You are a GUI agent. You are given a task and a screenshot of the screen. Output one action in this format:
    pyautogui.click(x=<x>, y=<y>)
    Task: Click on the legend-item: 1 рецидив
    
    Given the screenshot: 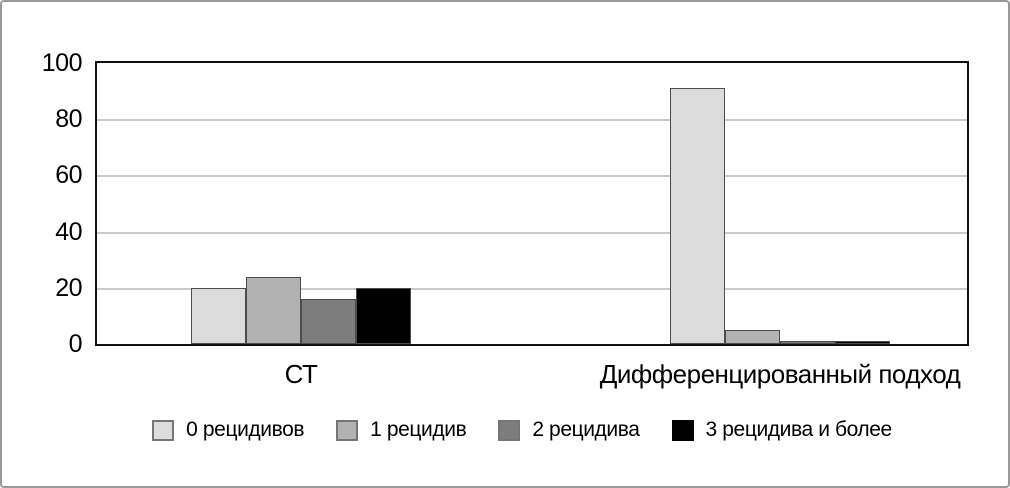 What is the action you would take?
    pyautogui.click(x=401, y=430)
    